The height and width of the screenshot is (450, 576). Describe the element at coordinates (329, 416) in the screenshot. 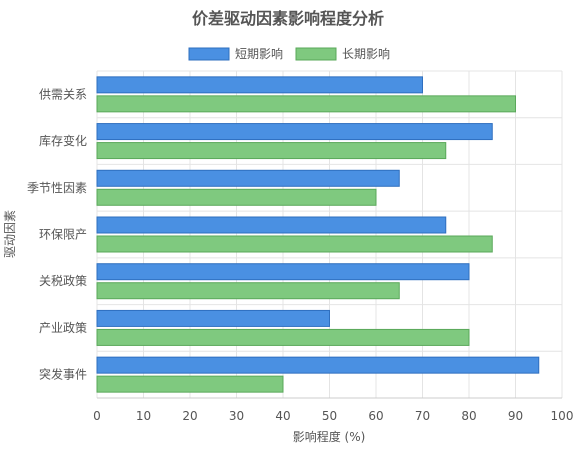

I see `x-tick-label: 50` at that location.